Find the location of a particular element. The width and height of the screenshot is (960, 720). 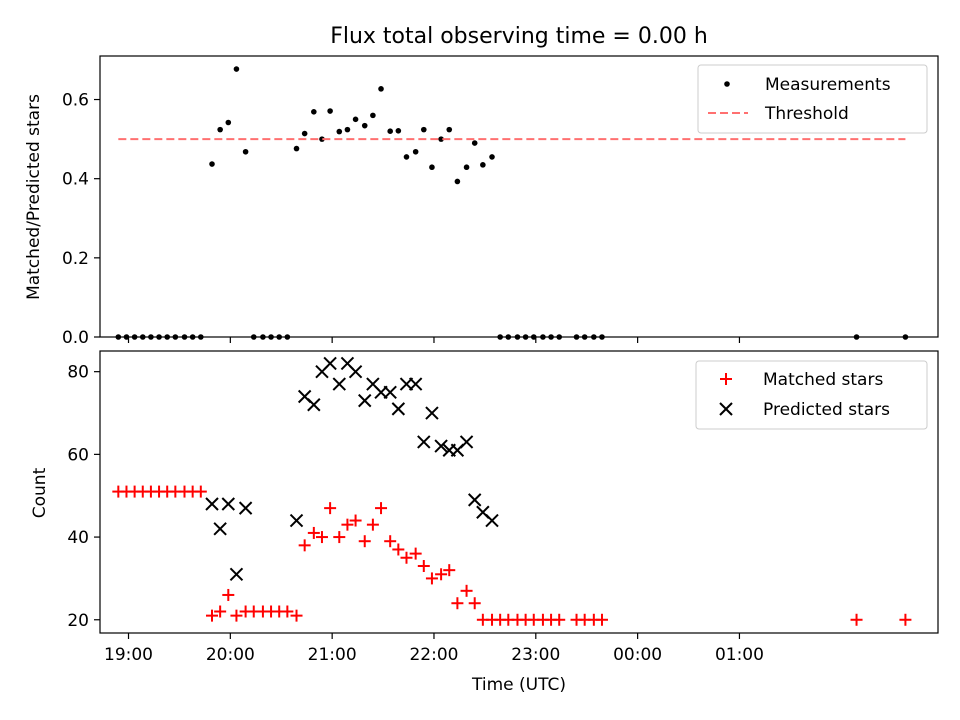

bottom-legend: Matched stars Predicted stars is located at coordinates (811, 395).